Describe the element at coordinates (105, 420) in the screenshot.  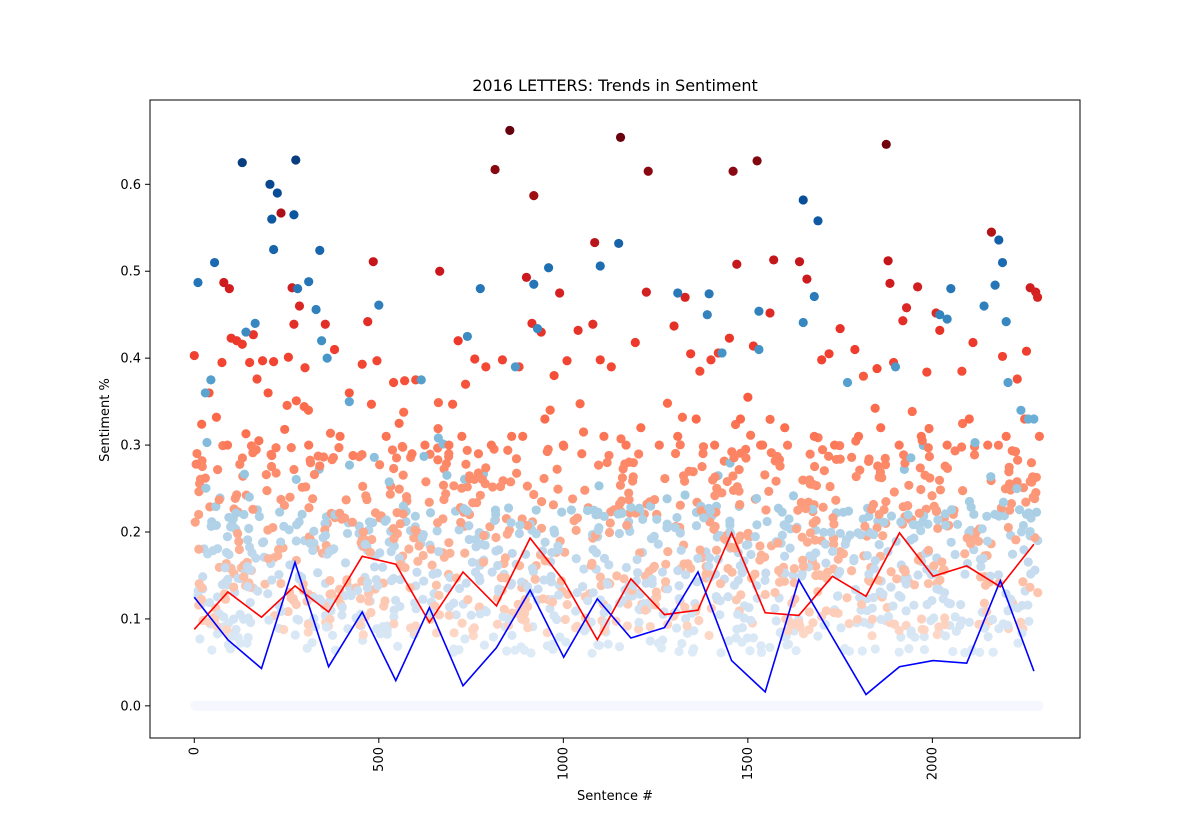
I see `y-axis-label: Sentiment %` at that location.